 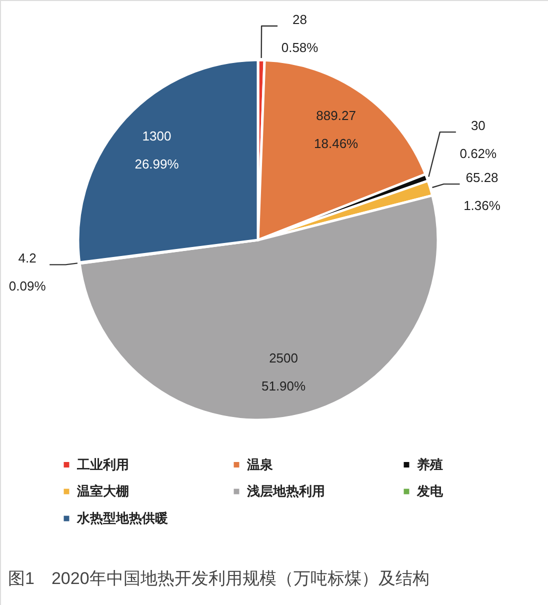 What do you see at coordinates (259, 464) in the screenshot?
I see `legend-label: 温泉` at bounding box center [259, 464].